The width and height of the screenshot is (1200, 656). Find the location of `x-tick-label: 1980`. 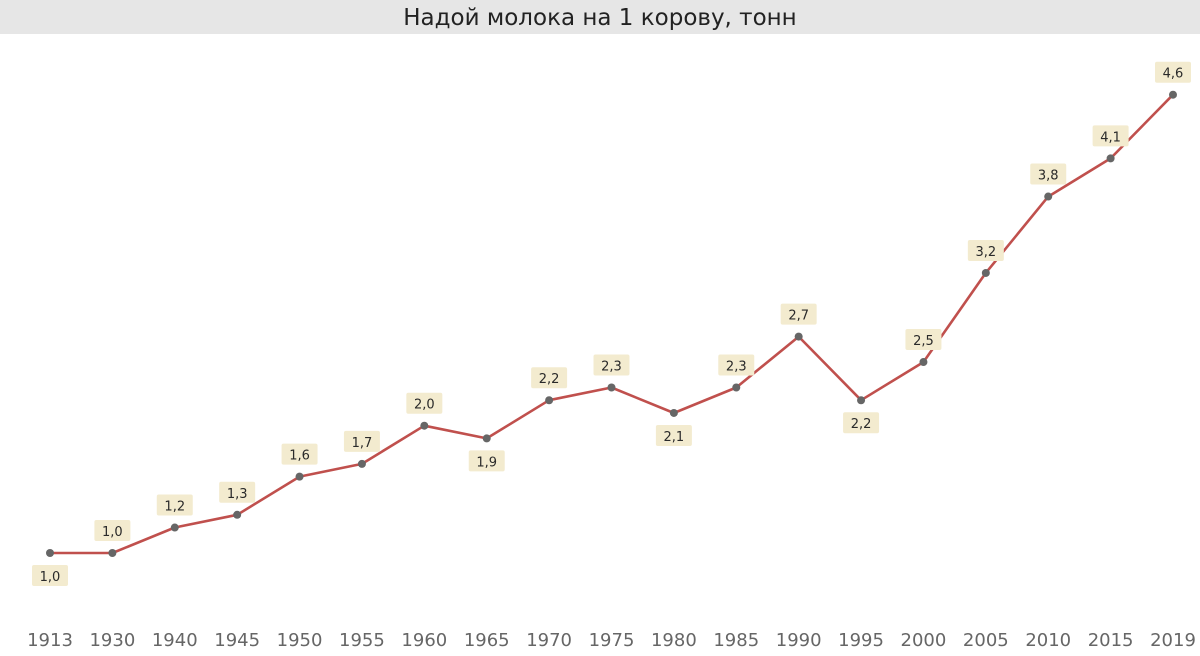

x-tick-label: 1980 is located at coordinates (674, 640).